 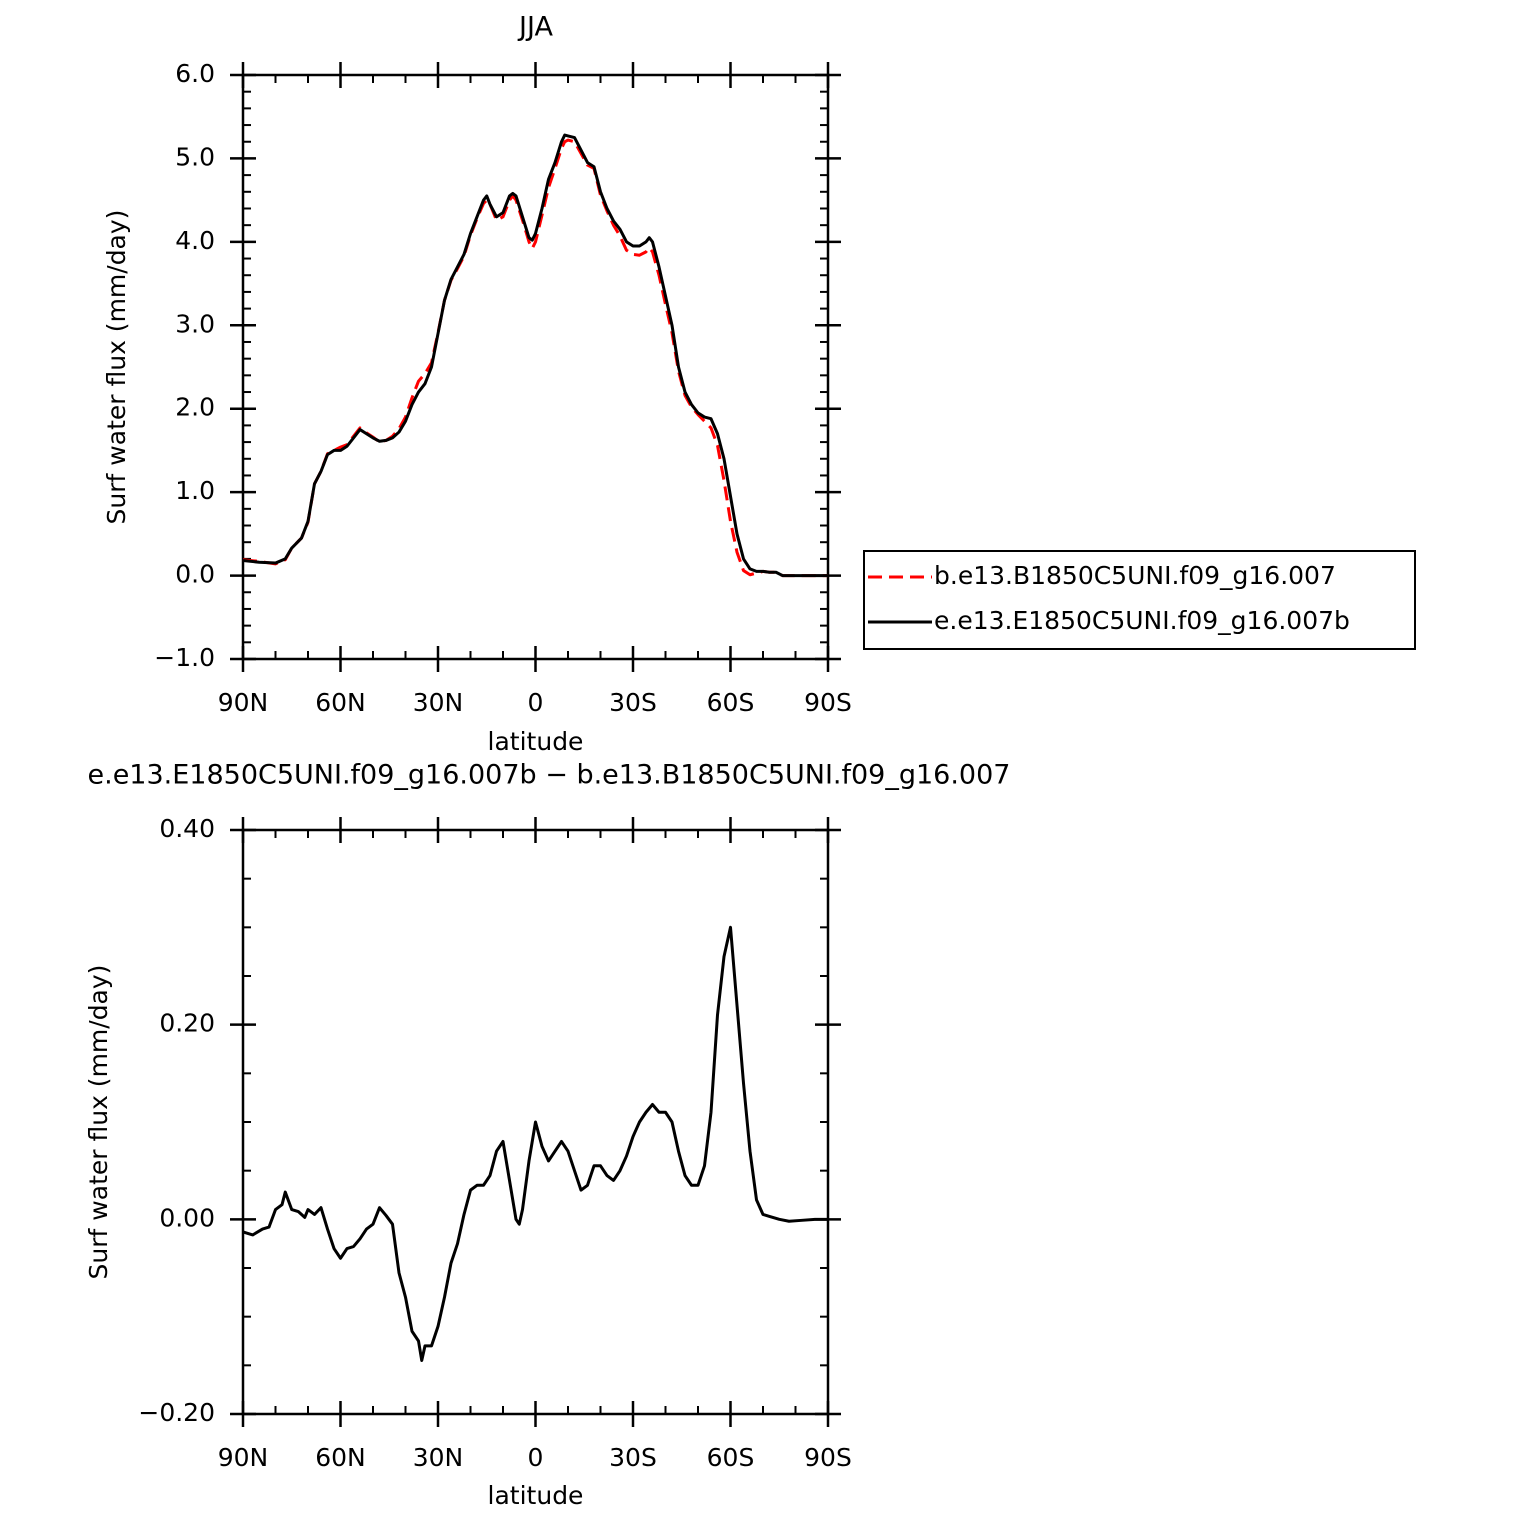 I want to click on legend-box, so click(x=1139, y=600).